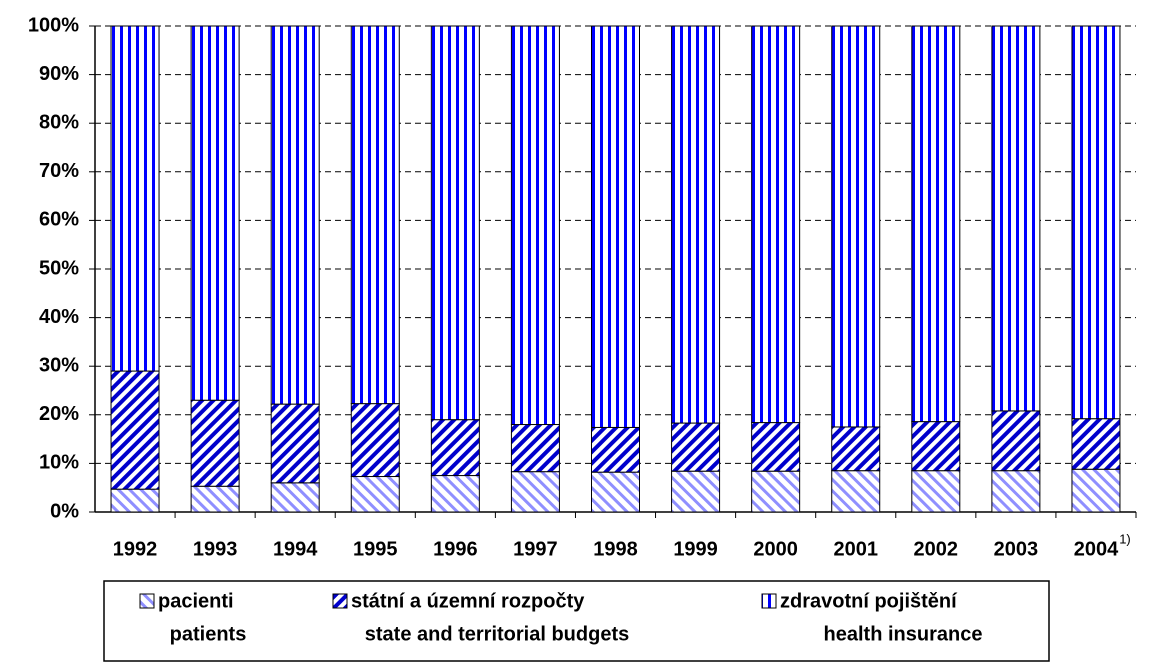 The width and height of the screenshot is (1153, 666). I want to click on legend-label: státní a územní rozpočty, so click(468, 601).